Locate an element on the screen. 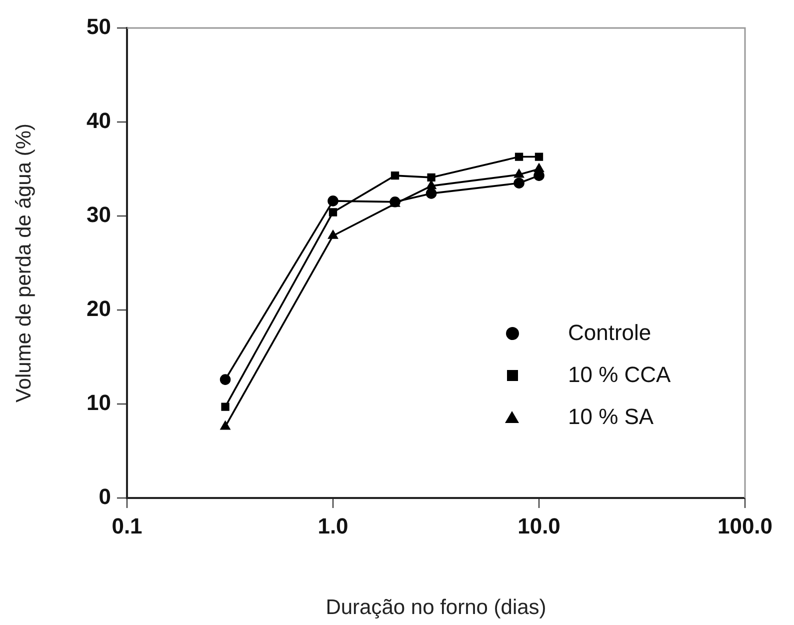 The image size is (794, 625). legend-label: Controle is located at coordinates (610, 333).